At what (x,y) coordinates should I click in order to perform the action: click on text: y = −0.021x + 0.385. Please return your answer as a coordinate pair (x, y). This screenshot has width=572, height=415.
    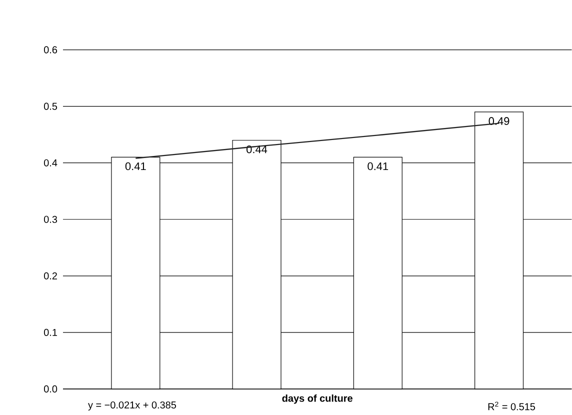
    Looking at the image, I should click on (132, 406).